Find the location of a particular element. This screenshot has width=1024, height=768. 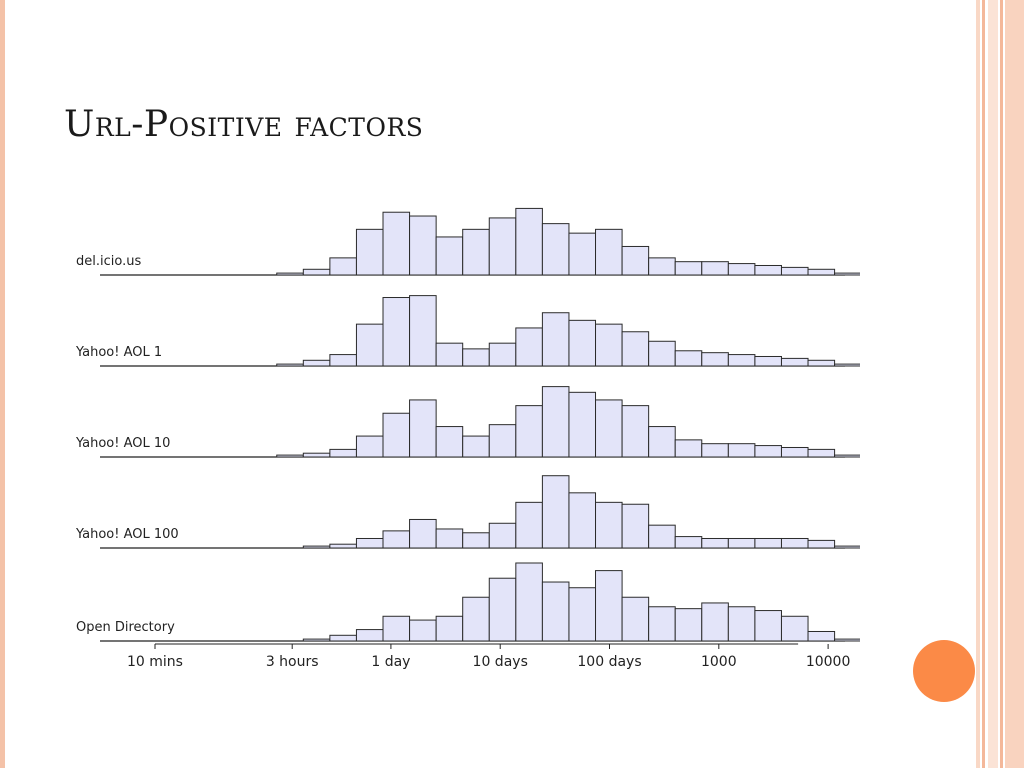

slide-title: Url-Positive factors is located at coordinates (244, 124).